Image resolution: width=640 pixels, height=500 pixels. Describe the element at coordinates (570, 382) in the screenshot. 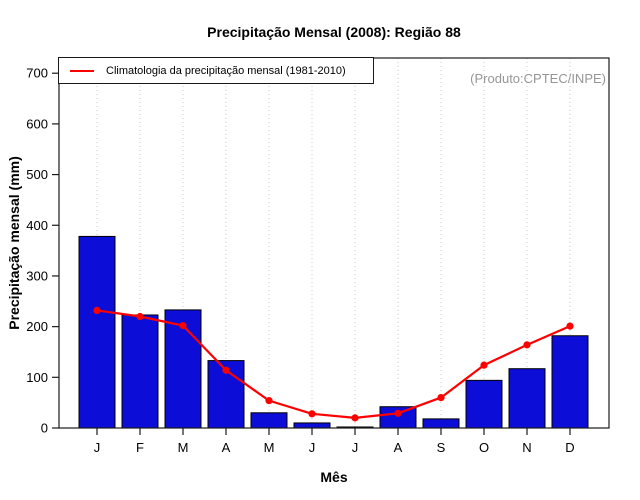

I see `bar-D` at that location.